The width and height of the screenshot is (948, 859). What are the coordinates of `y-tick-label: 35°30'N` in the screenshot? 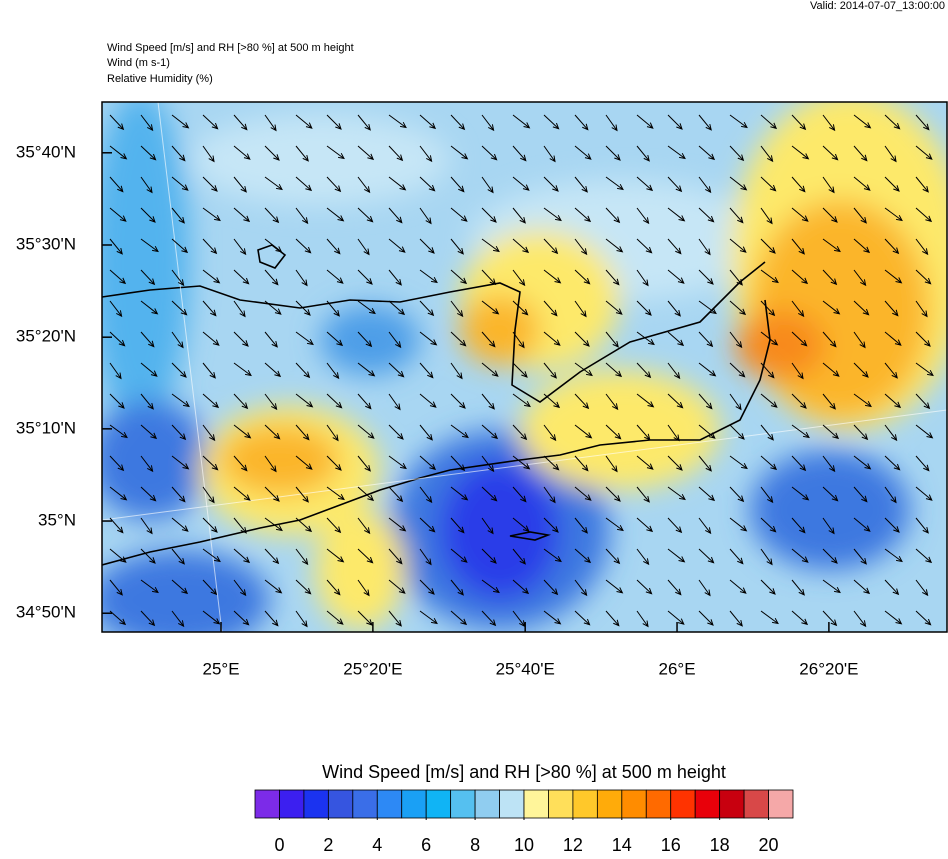 It's located at (46, 243).